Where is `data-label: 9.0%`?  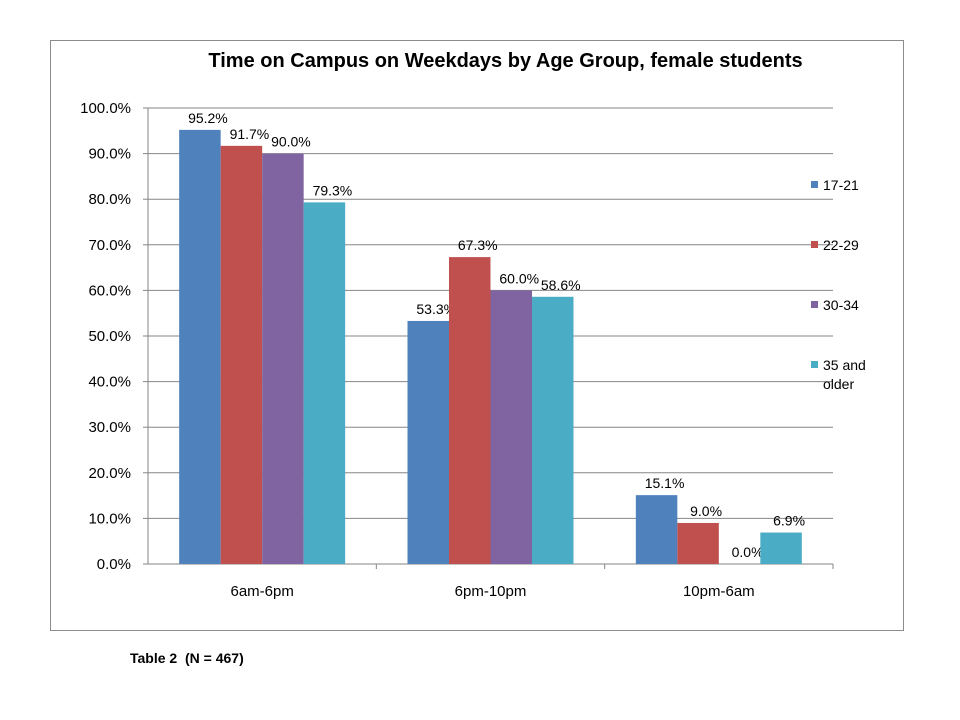
data-label: 9.0% is located at coordinates (706, 511).